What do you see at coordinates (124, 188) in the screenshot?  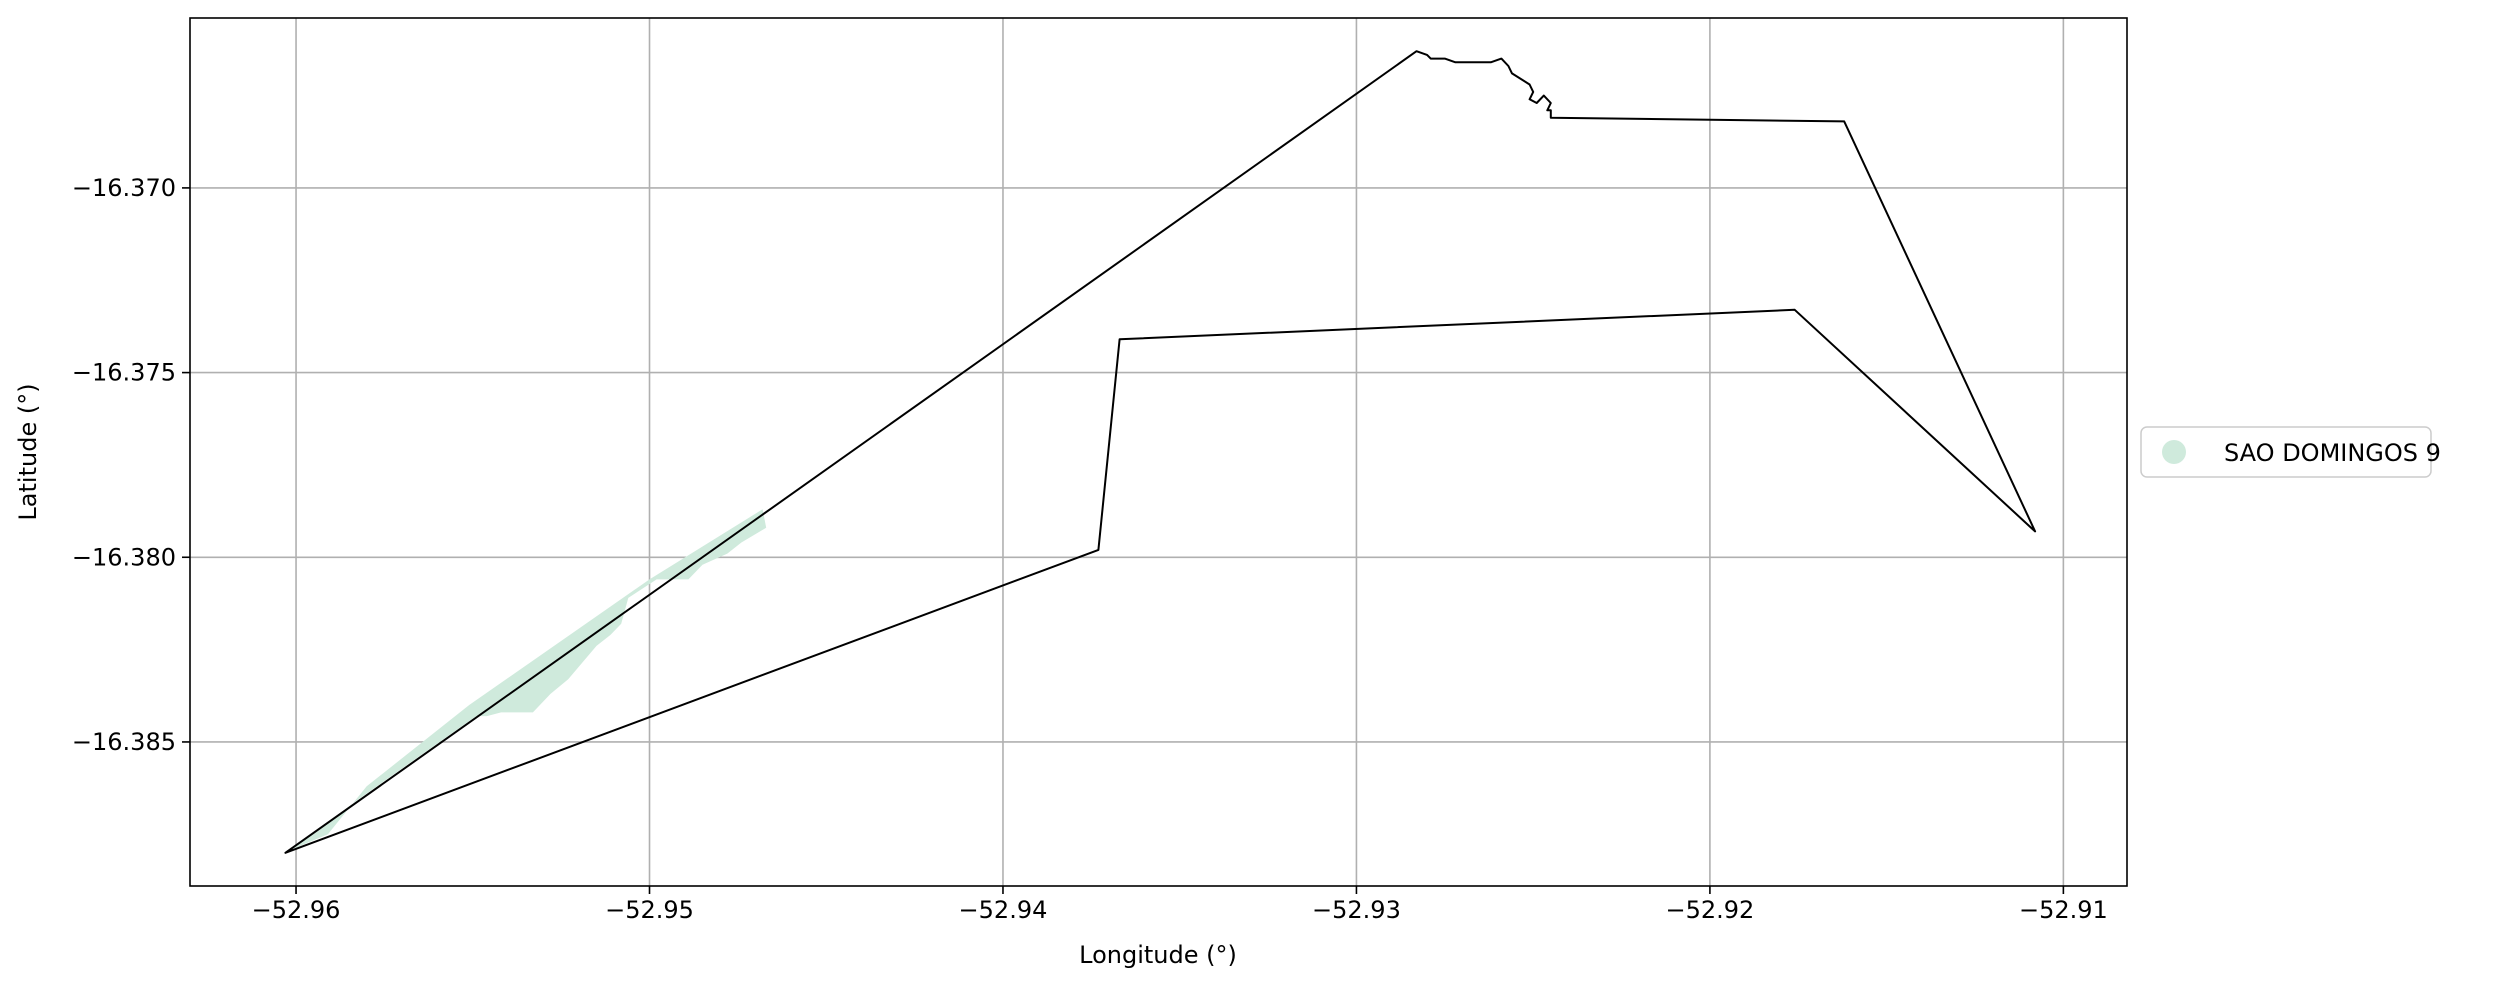 I see `y-tick-label: −16.370` at bounding box center [124, 188].